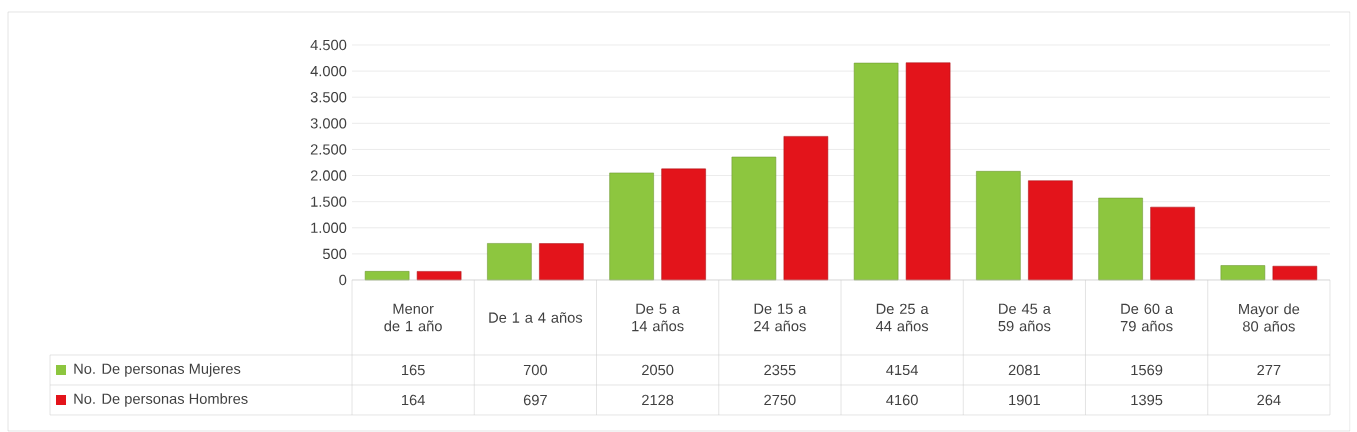 The height and width of the screenshot is (432, 1357). Describe the element at coordinates (1147, 370) in the screenshot. I see `data-label: 1569` at that location.